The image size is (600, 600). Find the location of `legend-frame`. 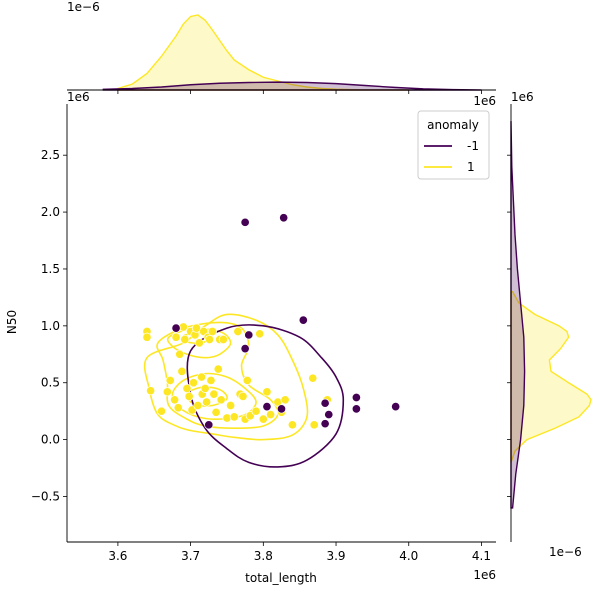

legend-frame is located at coordinates (453, 145).